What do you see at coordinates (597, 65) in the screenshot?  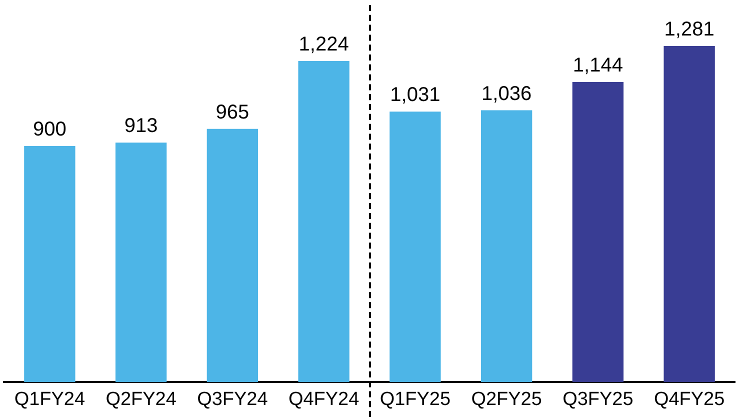 I see `data-label: 1,144` at bounding box center [597, 65].